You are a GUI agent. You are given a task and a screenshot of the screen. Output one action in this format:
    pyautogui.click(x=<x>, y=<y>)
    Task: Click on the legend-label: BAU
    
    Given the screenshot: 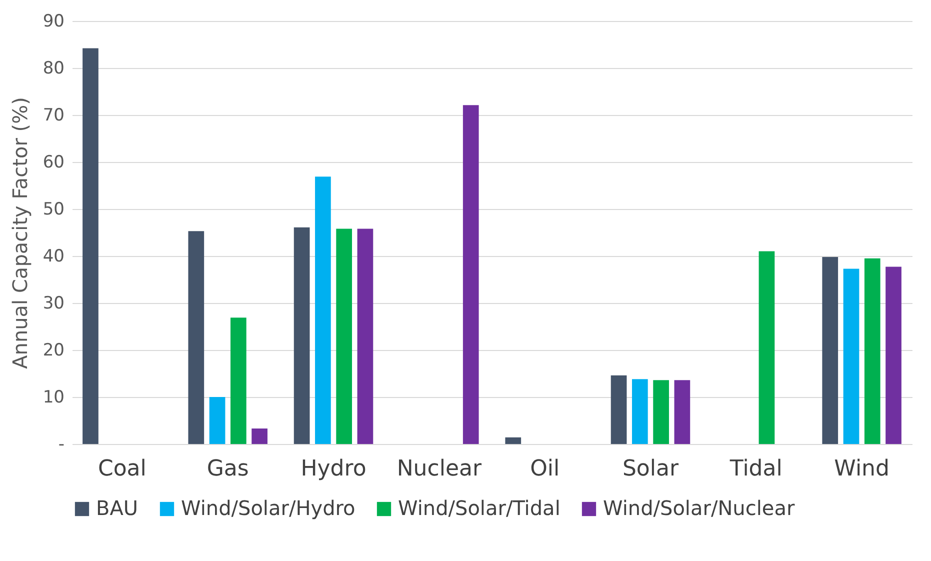 What is the action you would take?
    pyautogui.click(x=117, y=508)
    